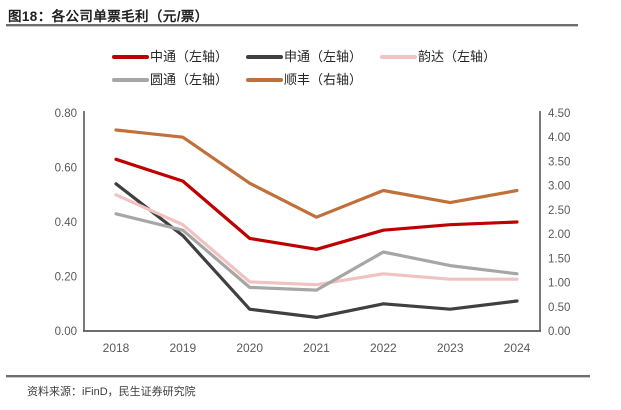 Image resolution: width=621 pixels, height=410 pixels. Describe the element at coordinates (66, 223) in the screenshot. I see `left-axis-tick-label: 0.40` at that location.